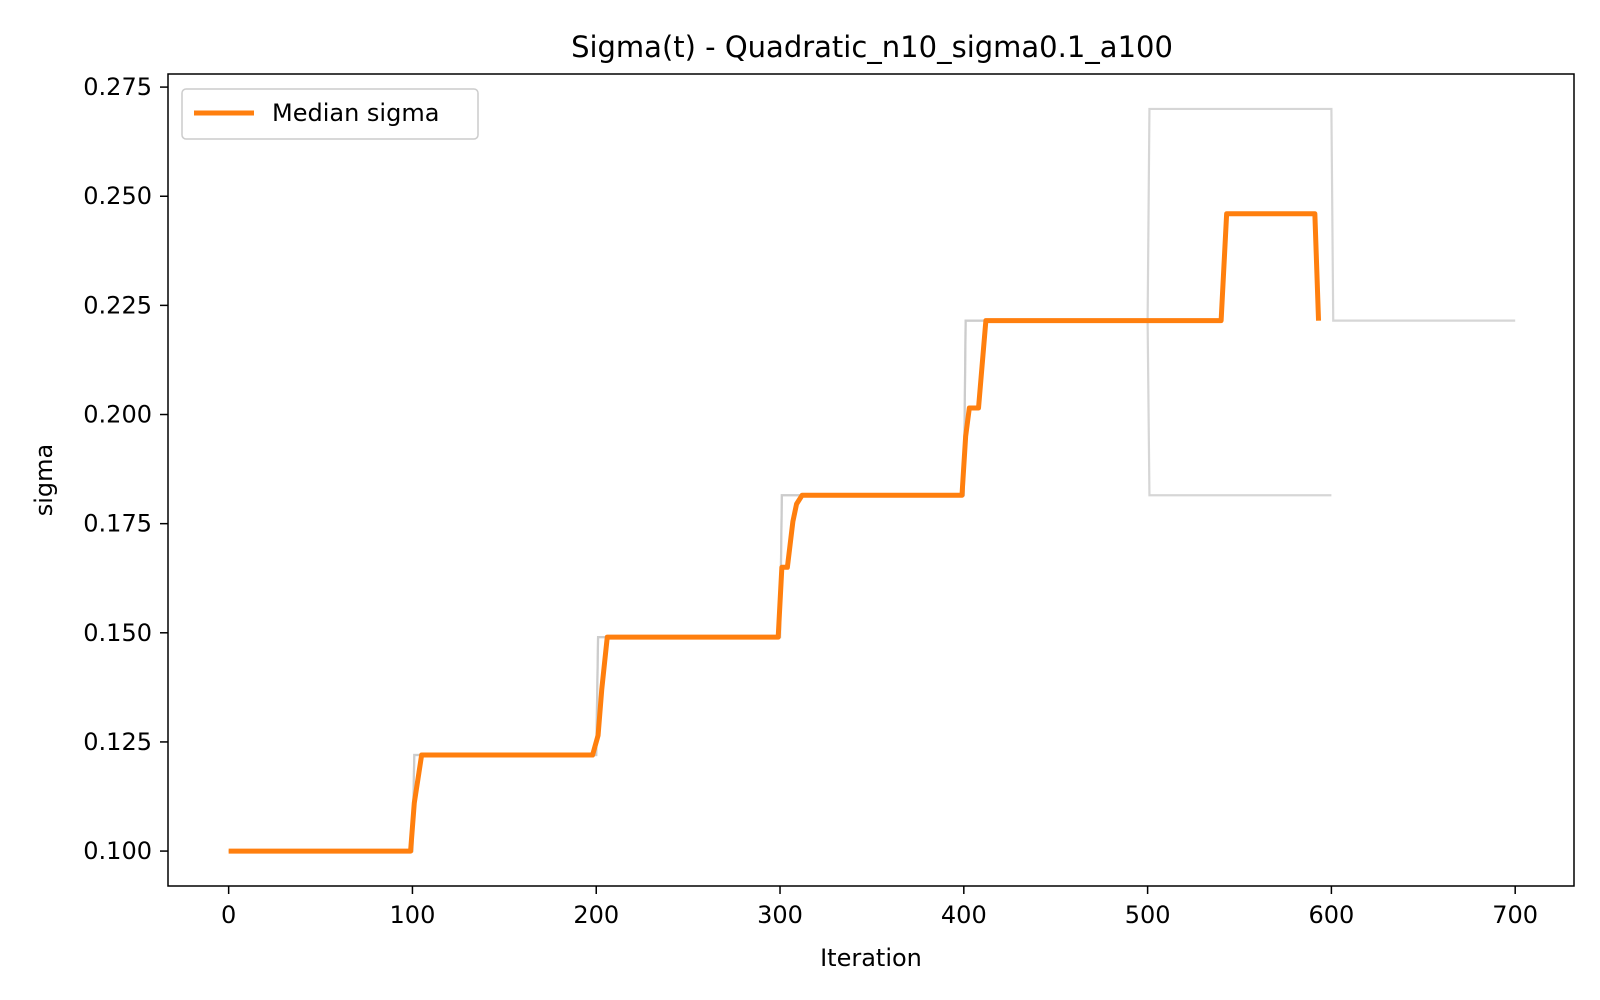 The height and width of the screenshot is (1000, 1600). Describe the element at coordinates (117, 196) in the screenshot. I see `y-tick-label: 0.250` at that location.